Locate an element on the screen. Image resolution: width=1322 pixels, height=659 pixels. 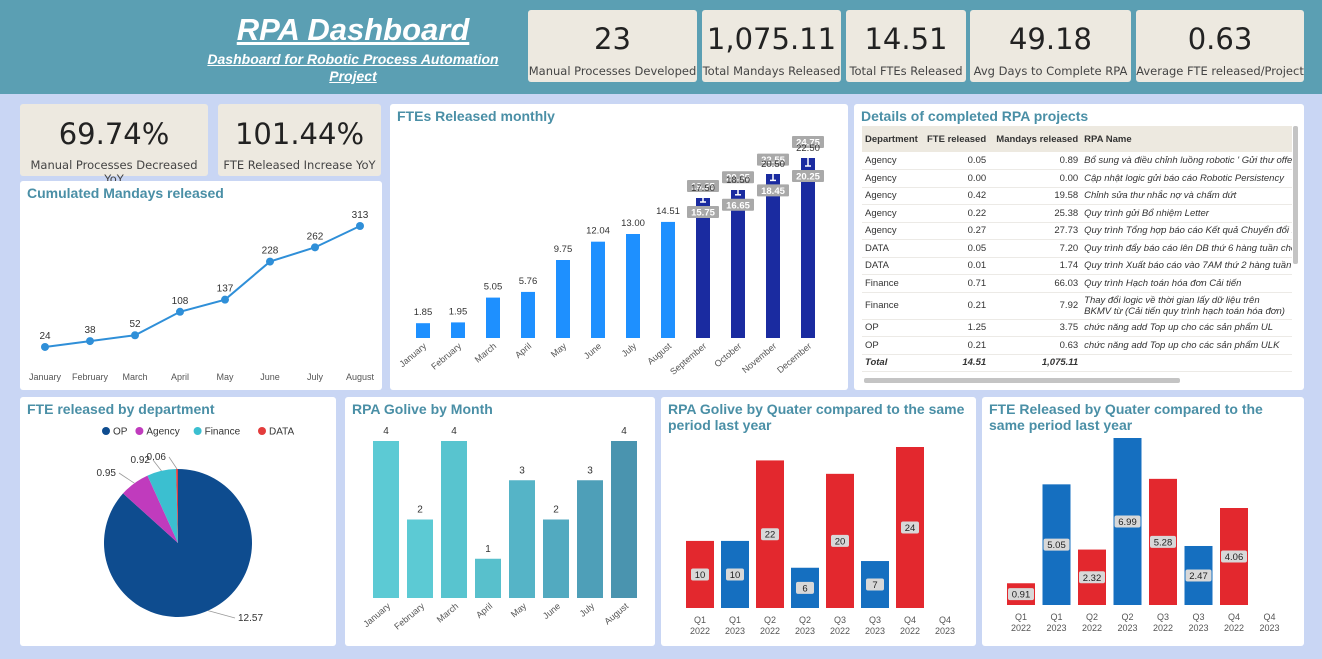
data-label: 2.47 is located at coordinates (1198, 576).